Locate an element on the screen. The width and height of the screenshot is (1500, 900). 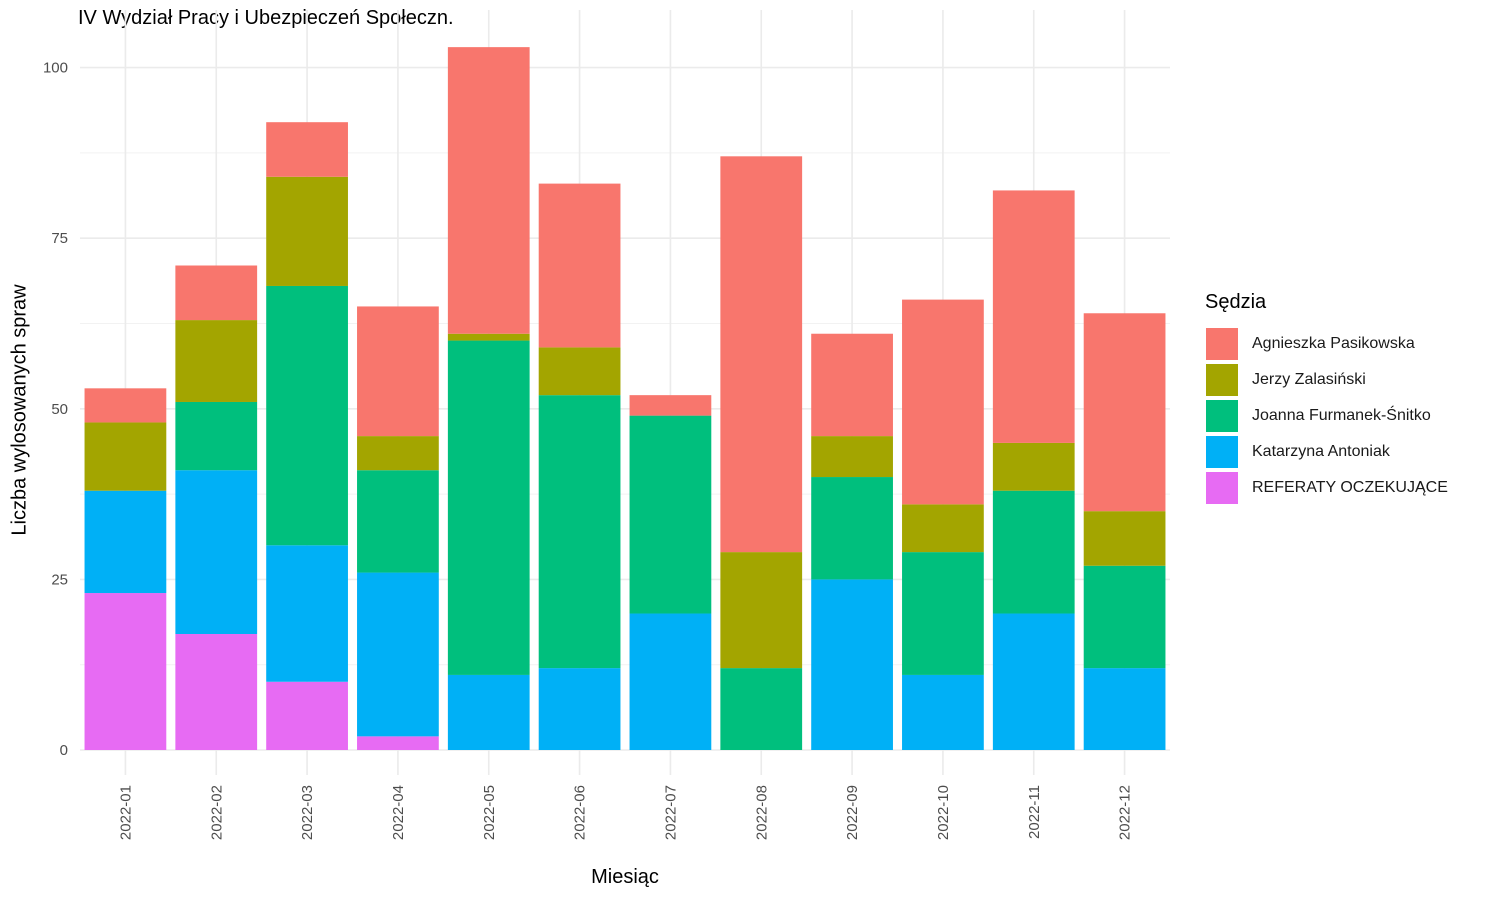
x-tick-label: 2022-07 is located at coordinates (670, 812).